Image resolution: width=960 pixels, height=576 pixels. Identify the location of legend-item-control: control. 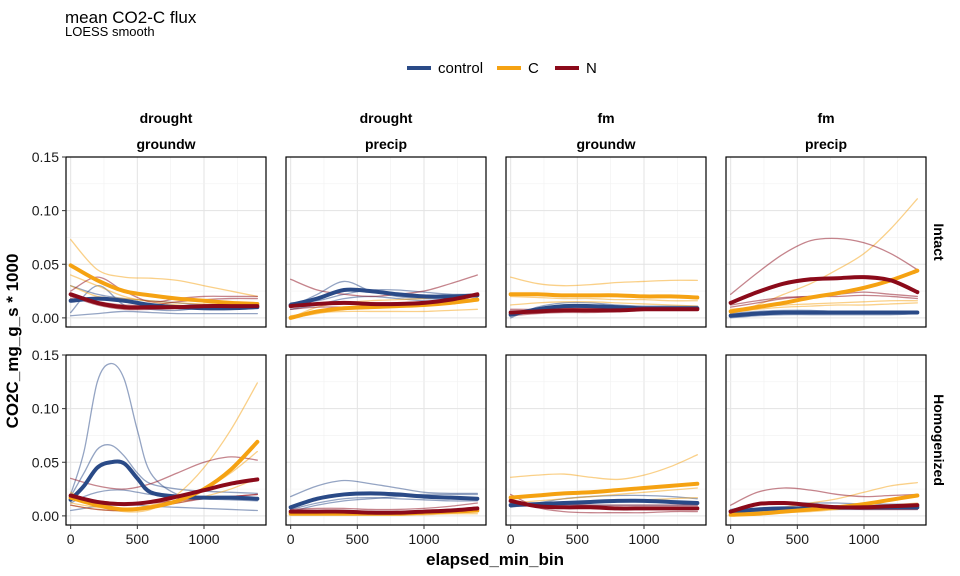
(445, 68).